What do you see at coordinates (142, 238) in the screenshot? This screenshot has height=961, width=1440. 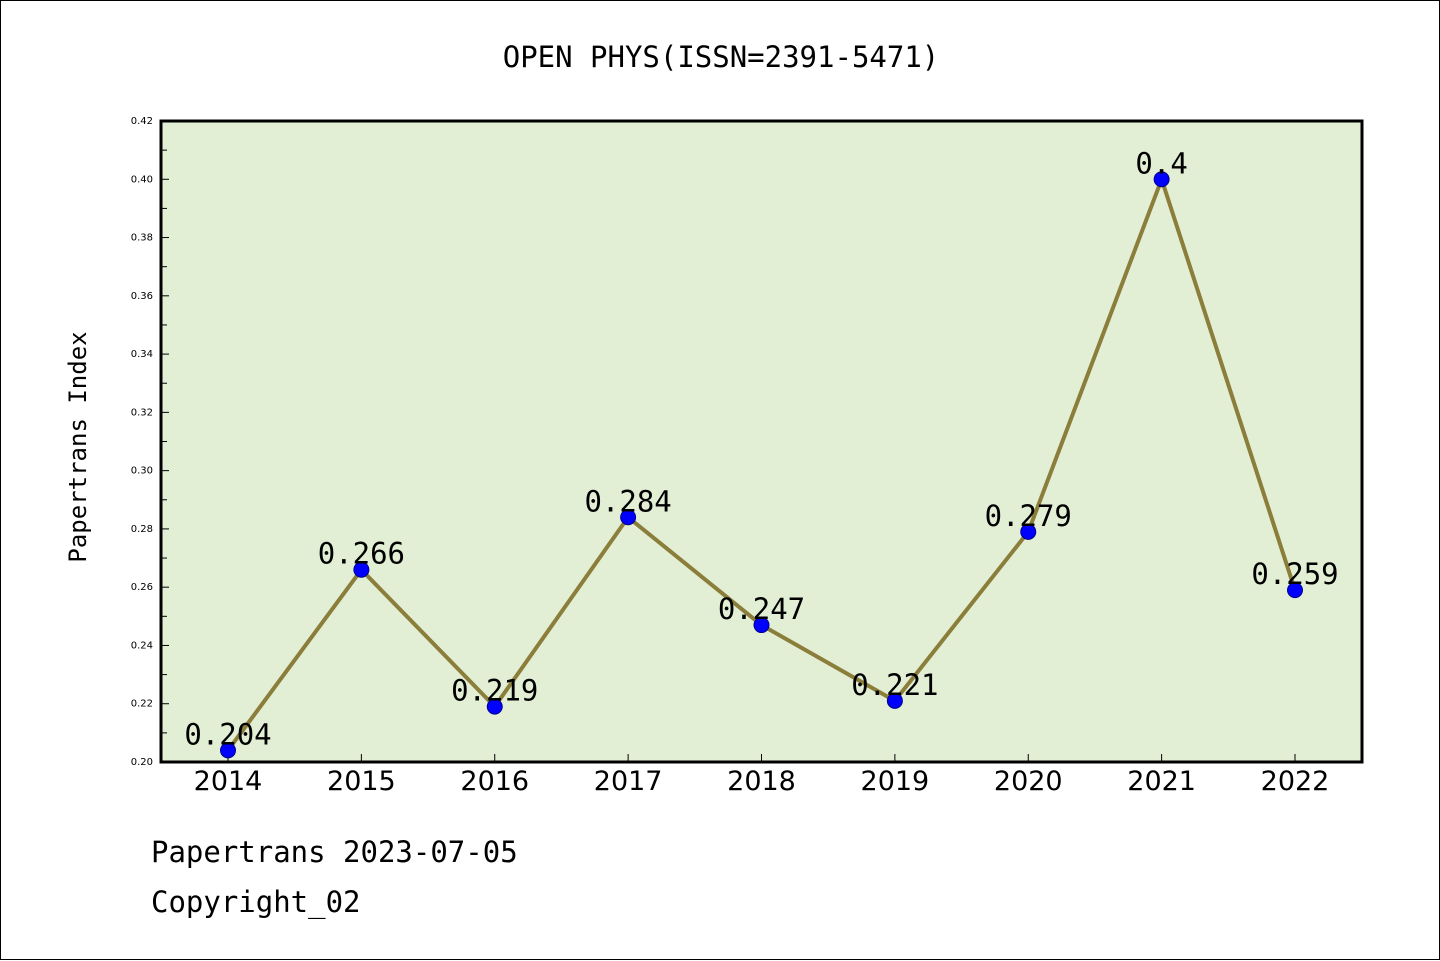 I see `y-tick-label: 0.38` at bounding box center [142, 238].